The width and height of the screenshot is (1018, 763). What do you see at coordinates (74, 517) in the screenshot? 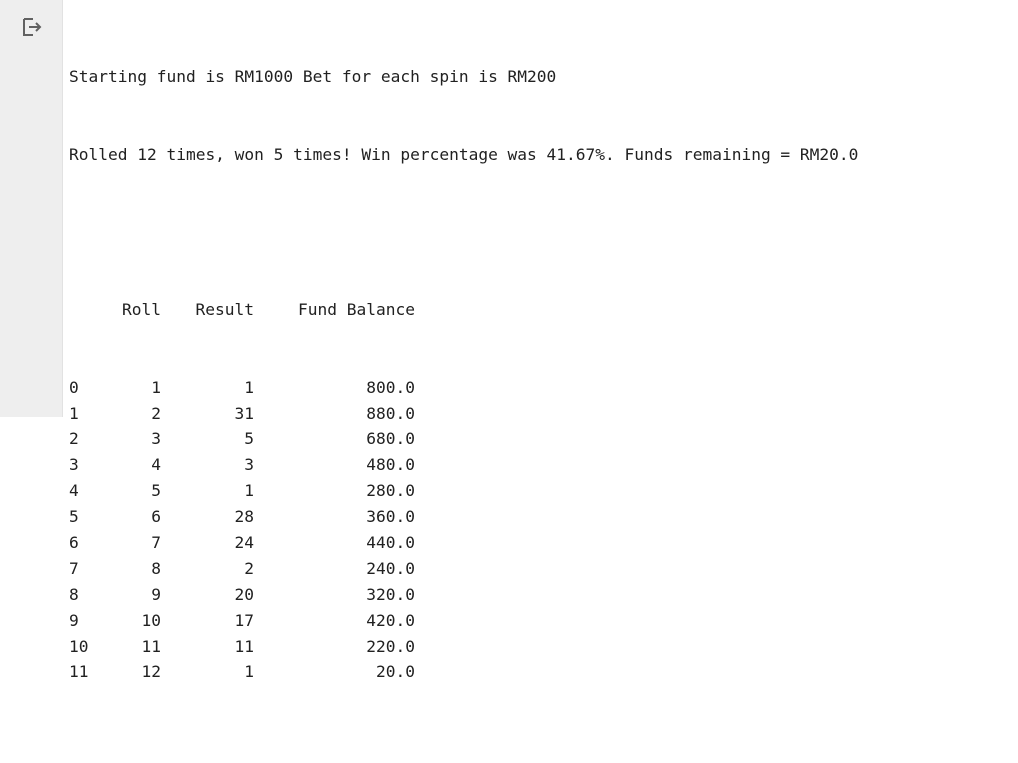
I see `table-cell-index: 5` at bounding box center [74, 517].